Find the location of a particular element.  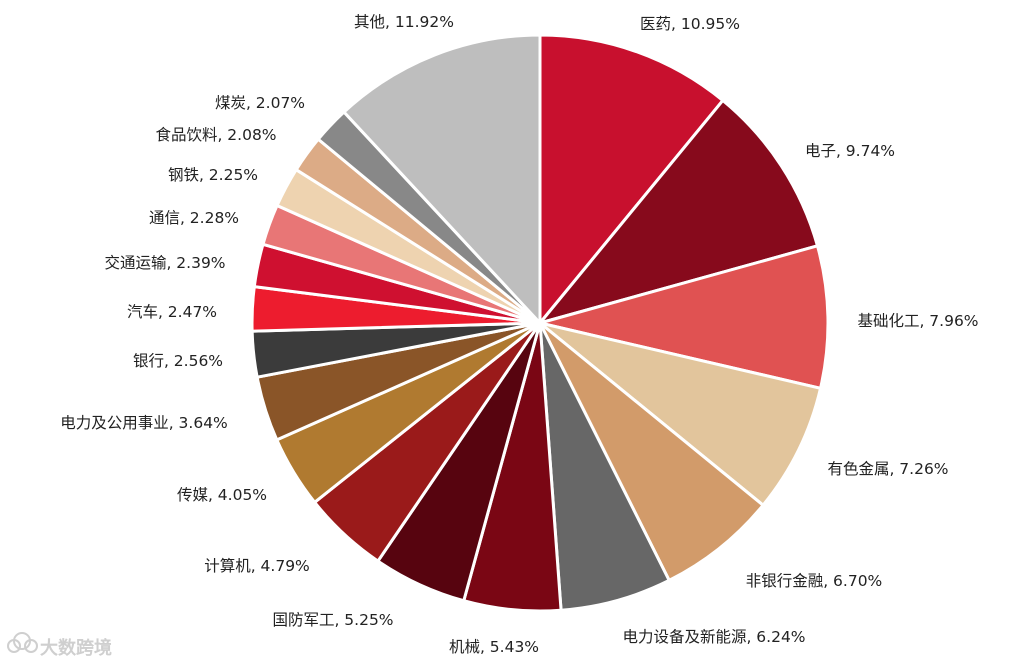

slice-label: 传媒, 4.05% is located at coordinates (222, 495).